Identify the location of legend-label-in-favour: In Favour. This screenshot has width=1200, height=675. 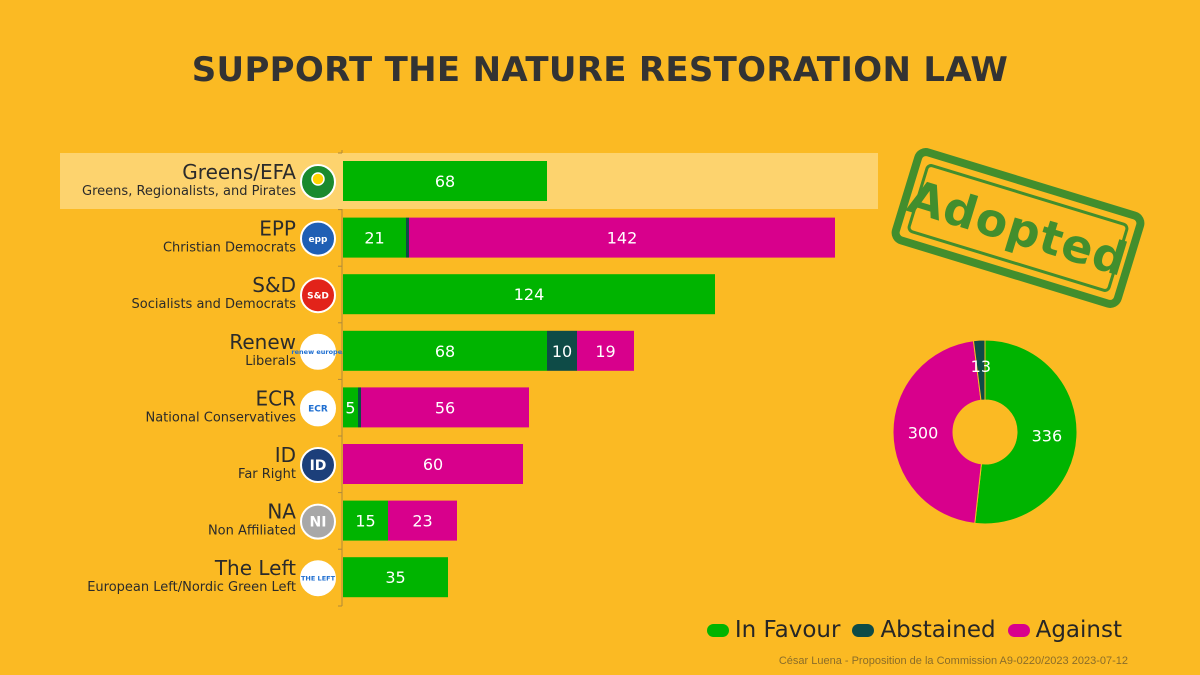
(787, 630).